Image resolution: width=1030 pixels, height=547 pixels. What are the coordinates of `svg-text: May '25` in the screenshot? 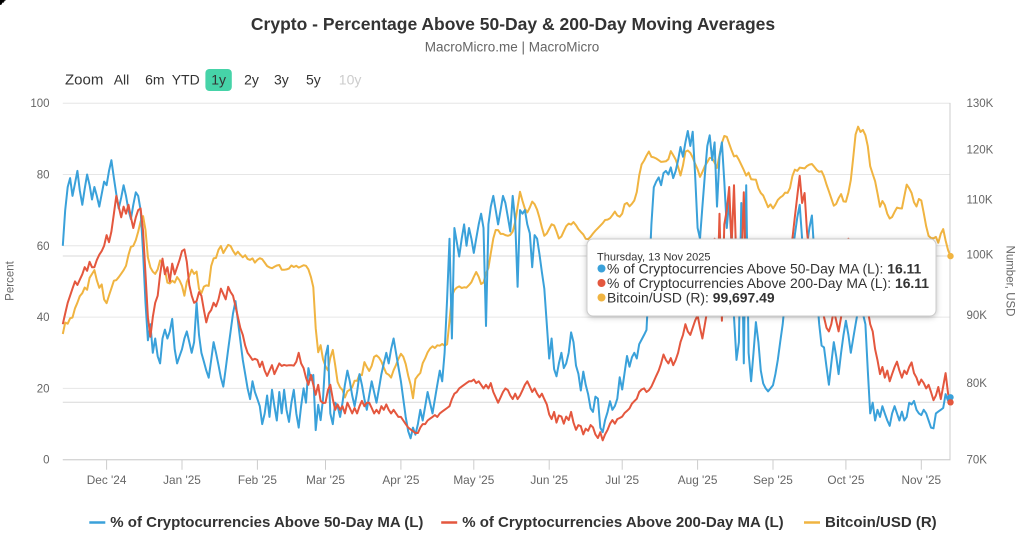 It's located at (473, 480).